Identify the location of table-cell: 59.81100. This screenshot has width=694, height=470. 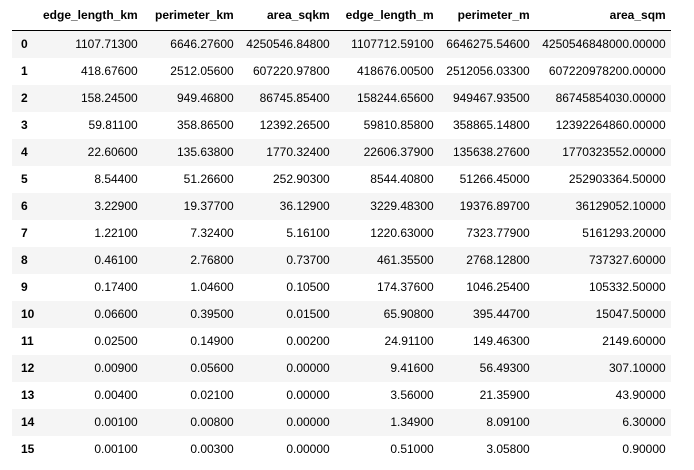
(113, 125).